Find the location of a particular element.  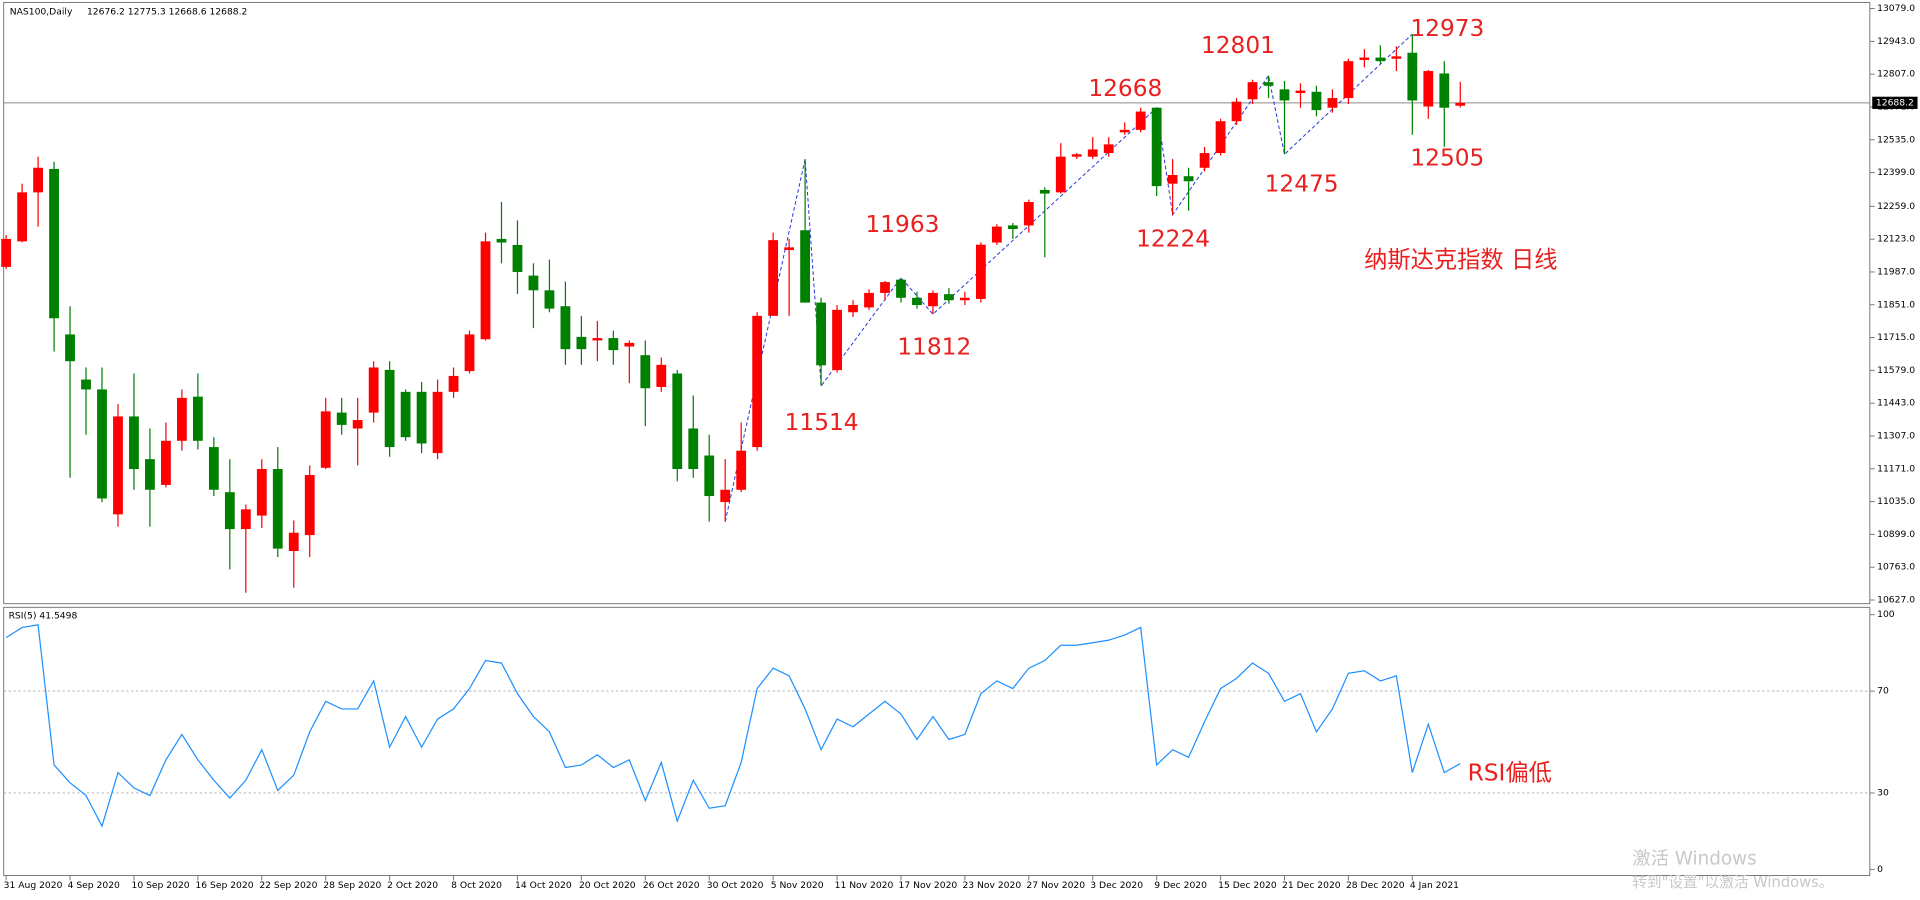

x-tick-label: 4 Sep 2020 is located at coordinates (94, 885).